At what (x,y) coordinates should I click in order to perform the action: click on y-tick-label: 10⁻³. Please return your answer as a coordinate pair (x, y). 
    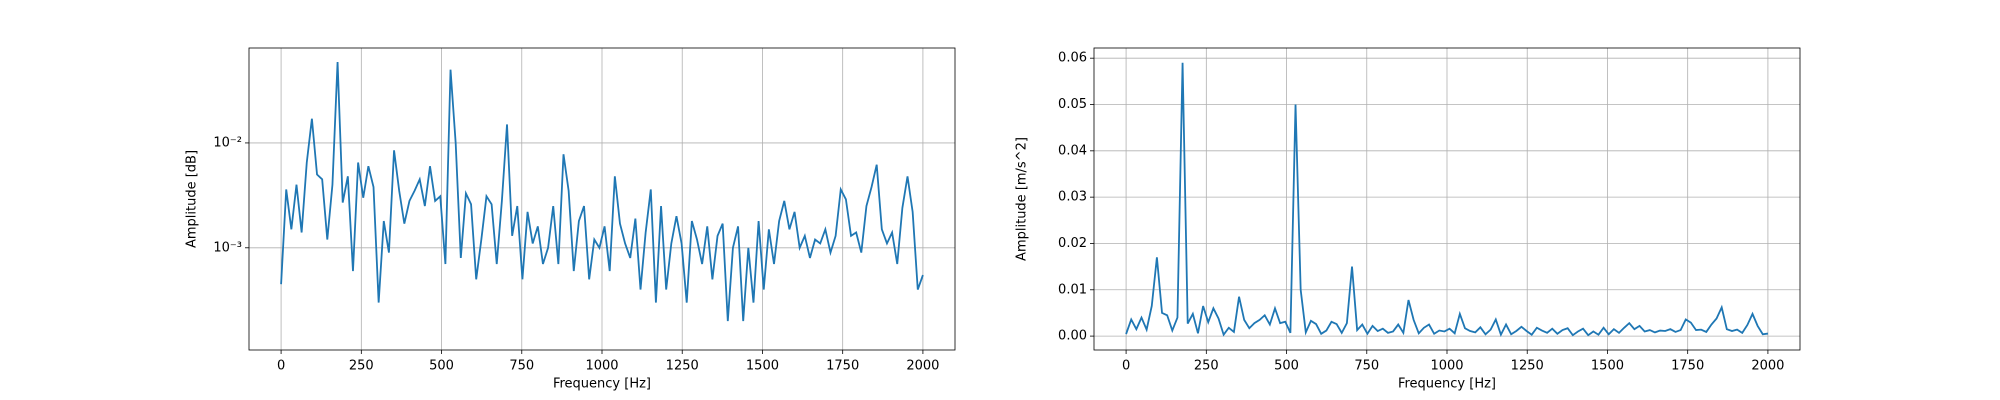
    Looking at the image, I should click on (227, 247).